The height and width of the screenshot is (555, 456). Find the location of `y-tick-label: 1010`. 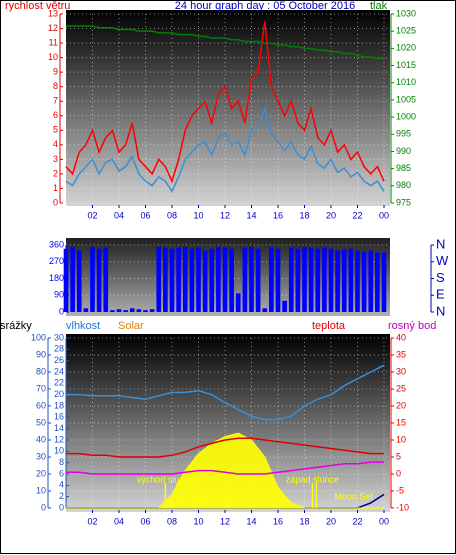

y-tick-label: 1010 is located at coordinates (406, 82).